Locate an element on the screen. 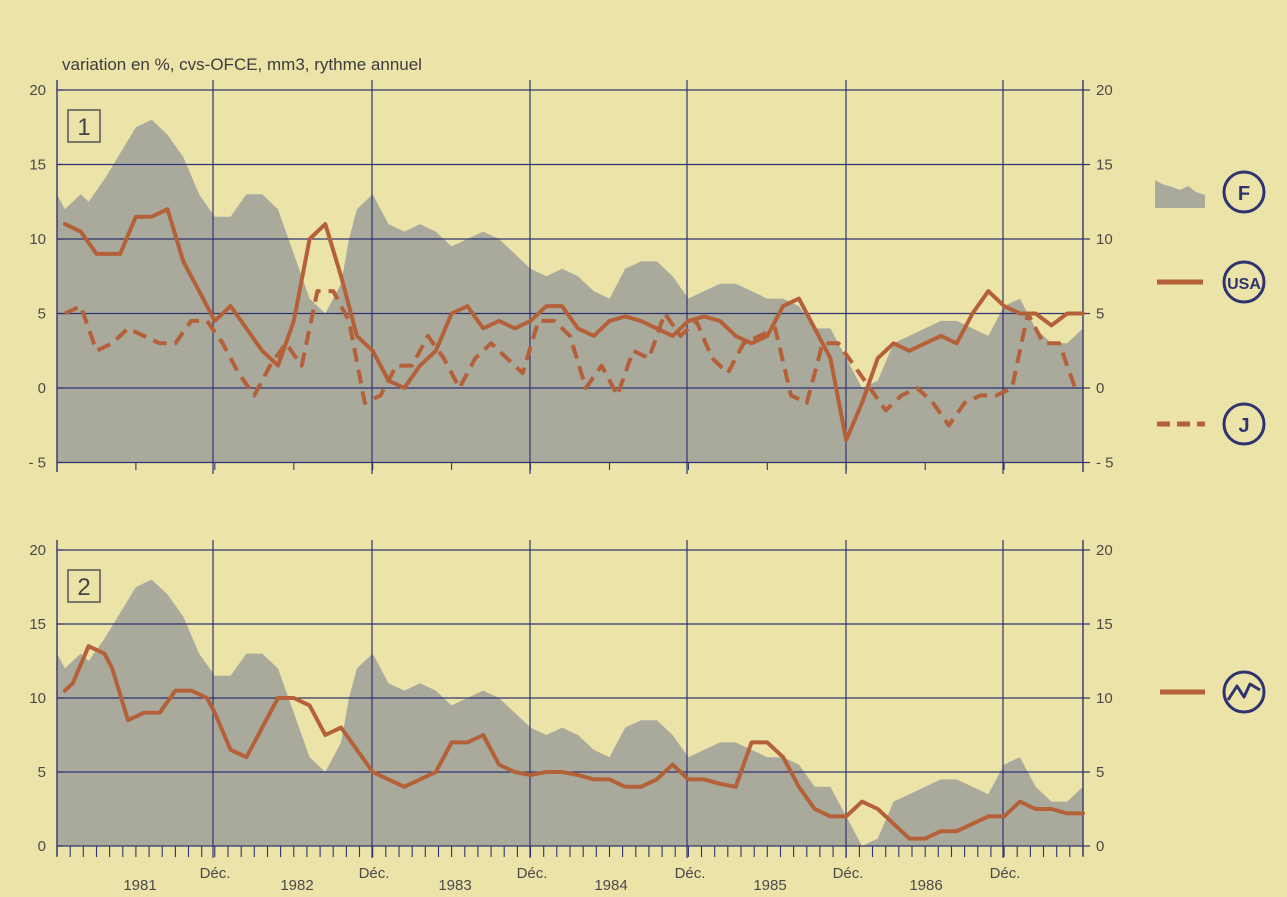 Image resolution: width=1287 pixels, height=897 pixels. legend-label-usa: USA is located at coordinates (1244, 284).